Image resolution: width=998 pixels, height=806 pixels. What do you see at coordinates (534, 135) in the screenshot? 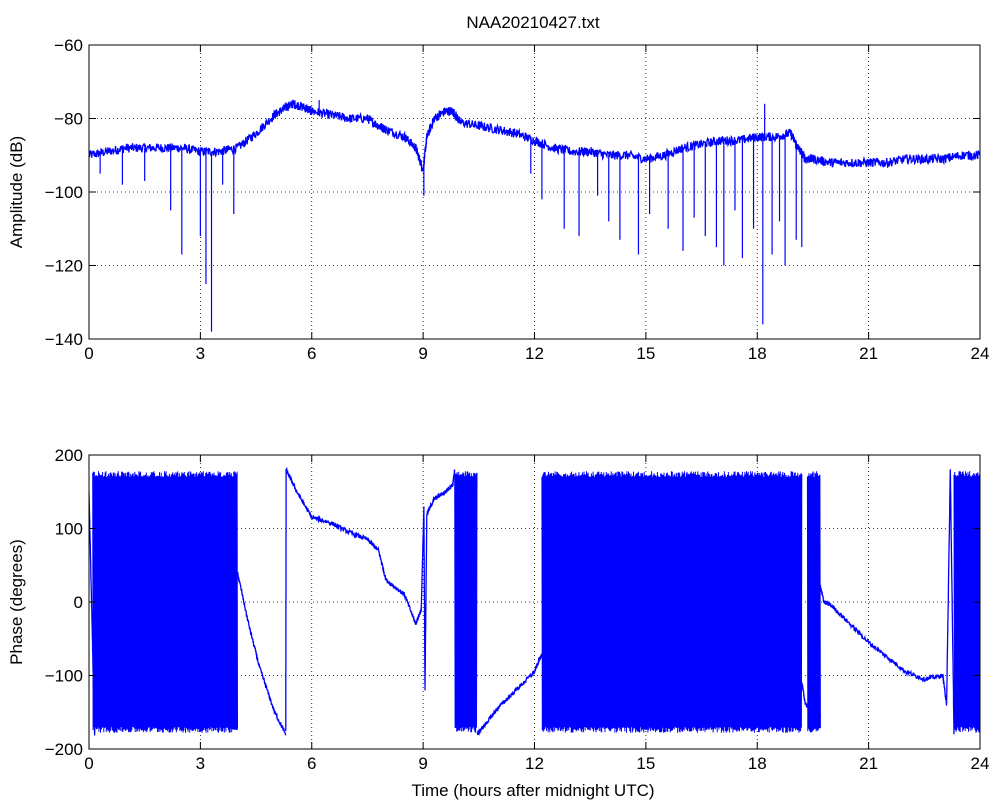
I see `amplitude-series-line` at bounding box center [534, 135].